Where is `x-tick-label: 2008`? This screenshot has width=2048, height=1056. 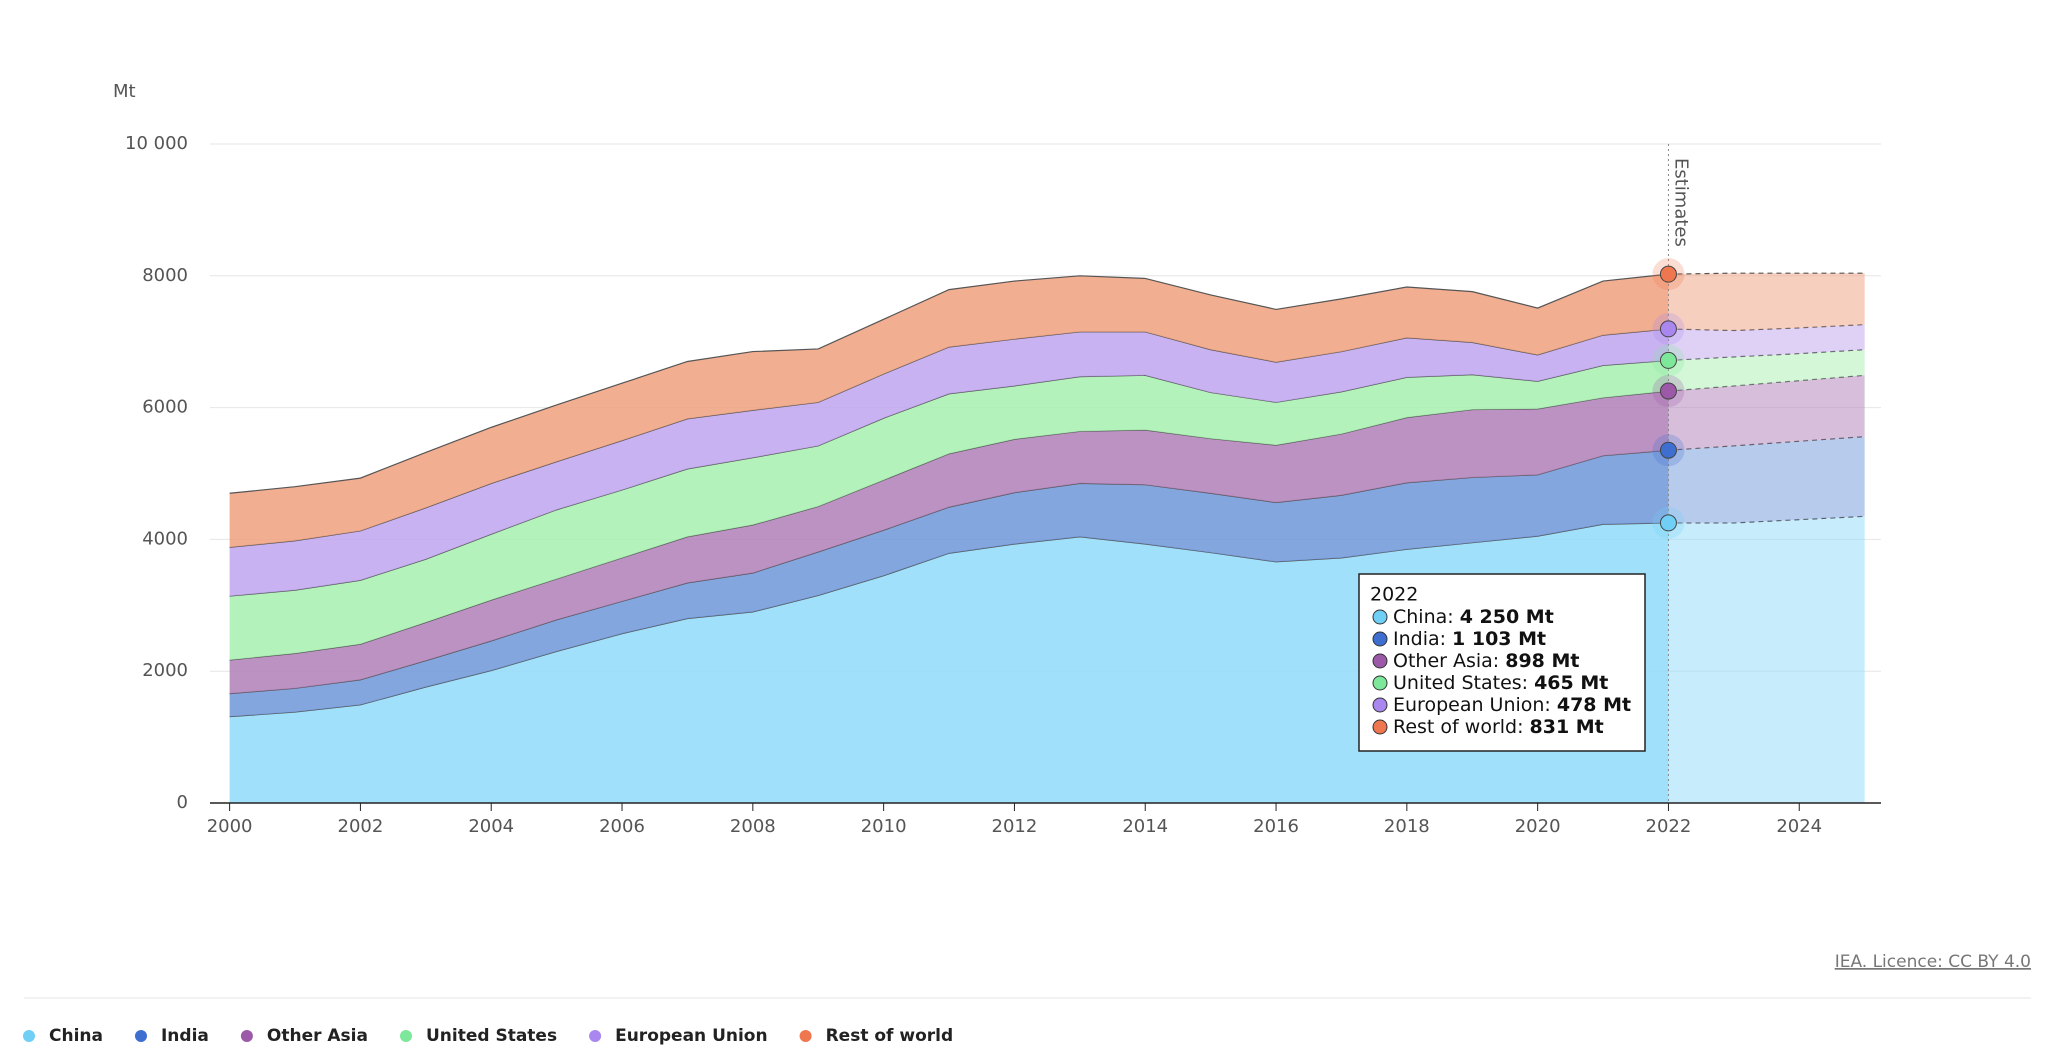 x-tick-label: 2008 is located at coordinates (753, 826).